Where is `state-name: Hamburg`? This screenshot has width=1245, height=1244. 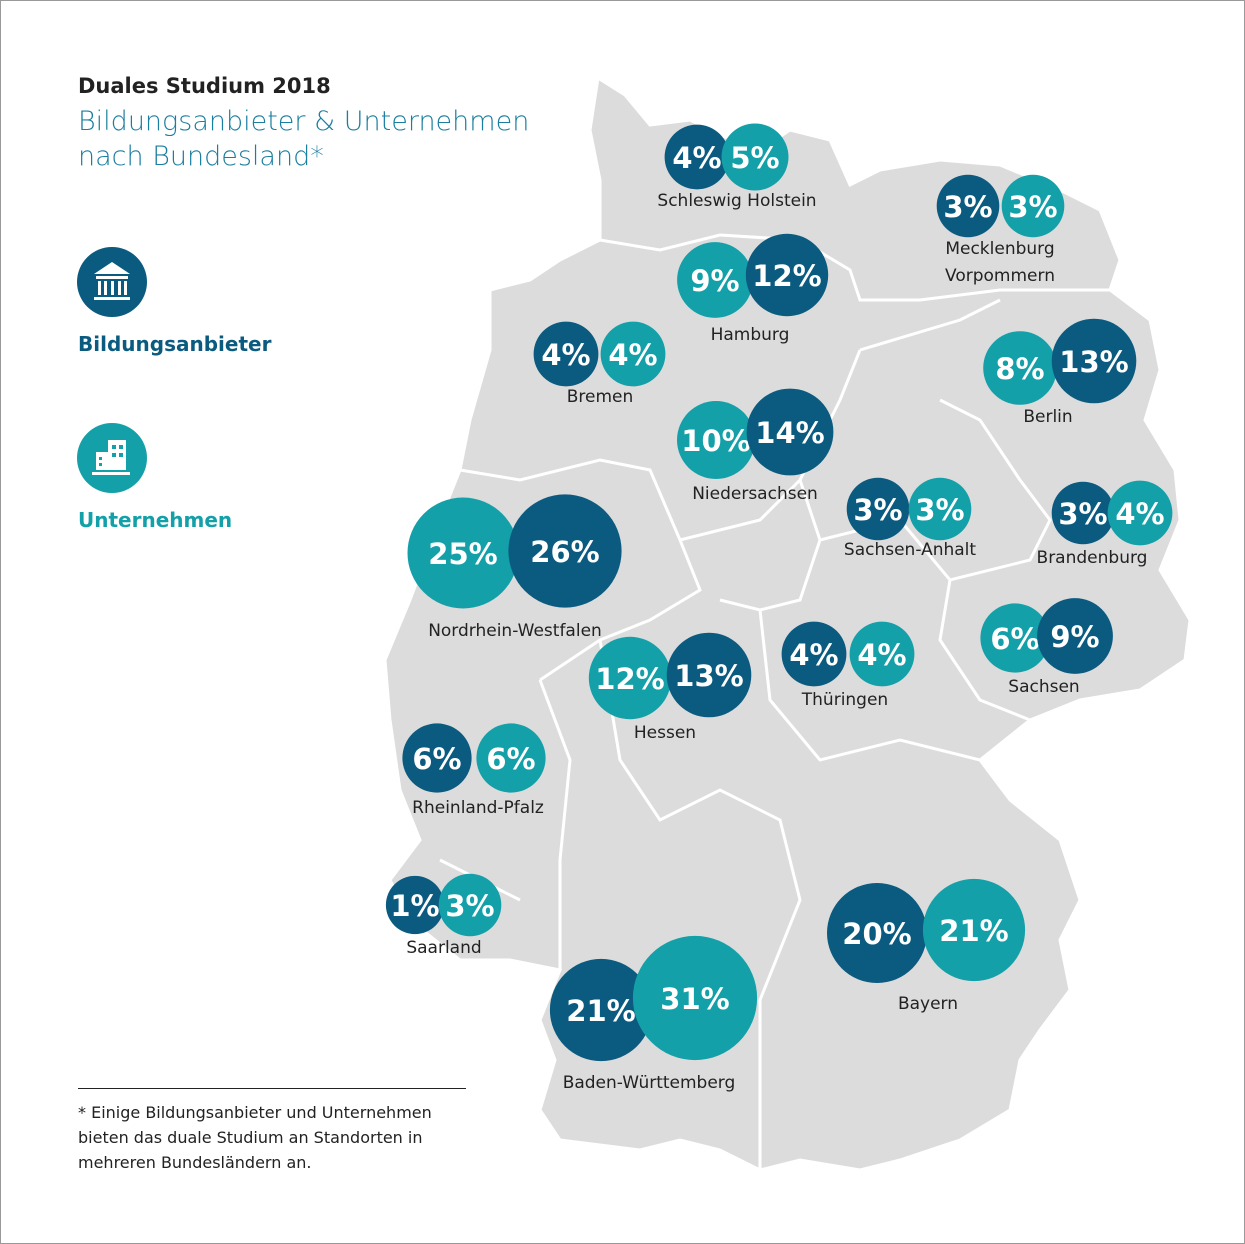 state-name: Hamburg is located at coordinates (750, 335).